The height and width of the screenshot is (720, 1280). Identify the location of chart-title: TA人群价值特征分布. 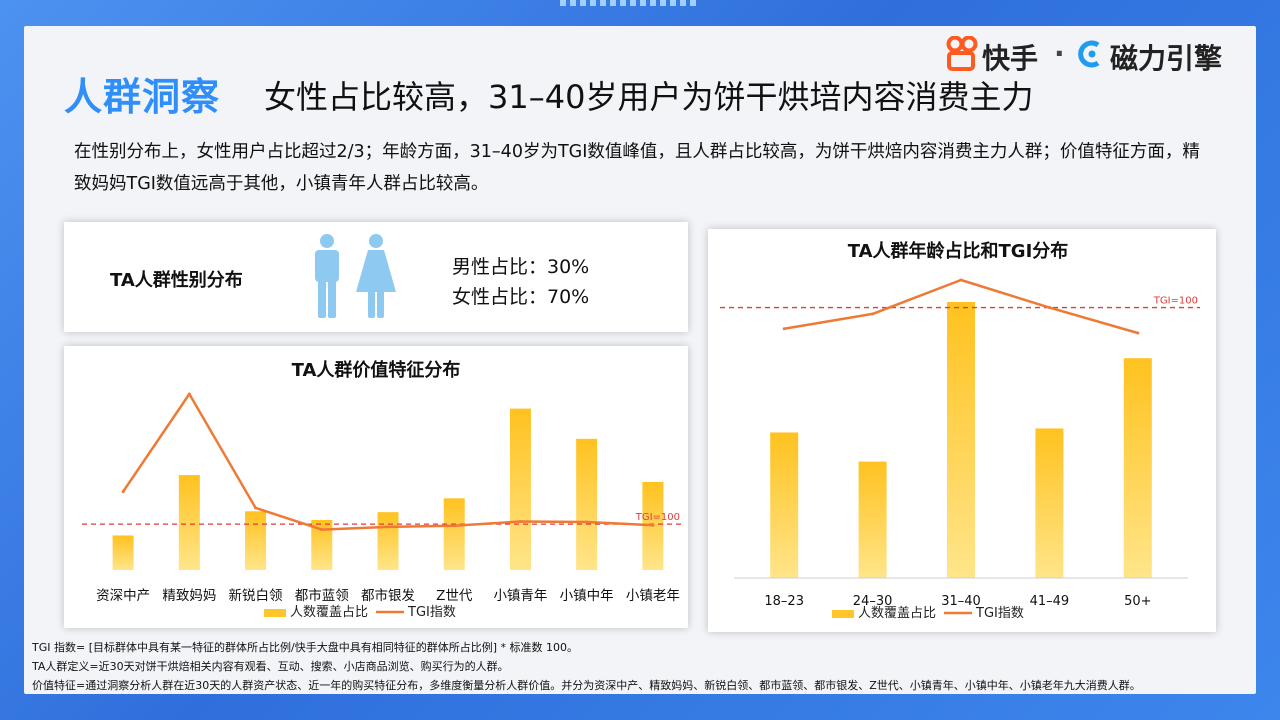
(376, 370).